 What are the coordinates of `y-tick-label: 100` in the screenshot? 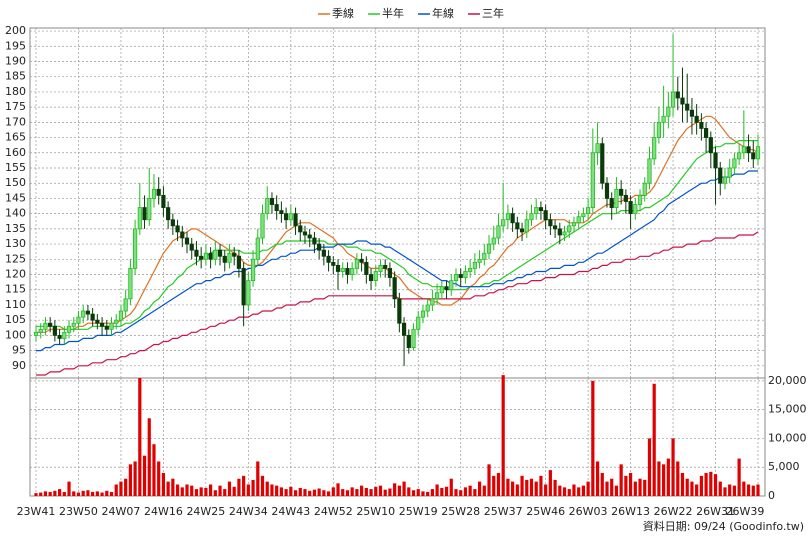 It's located at (15, 334).